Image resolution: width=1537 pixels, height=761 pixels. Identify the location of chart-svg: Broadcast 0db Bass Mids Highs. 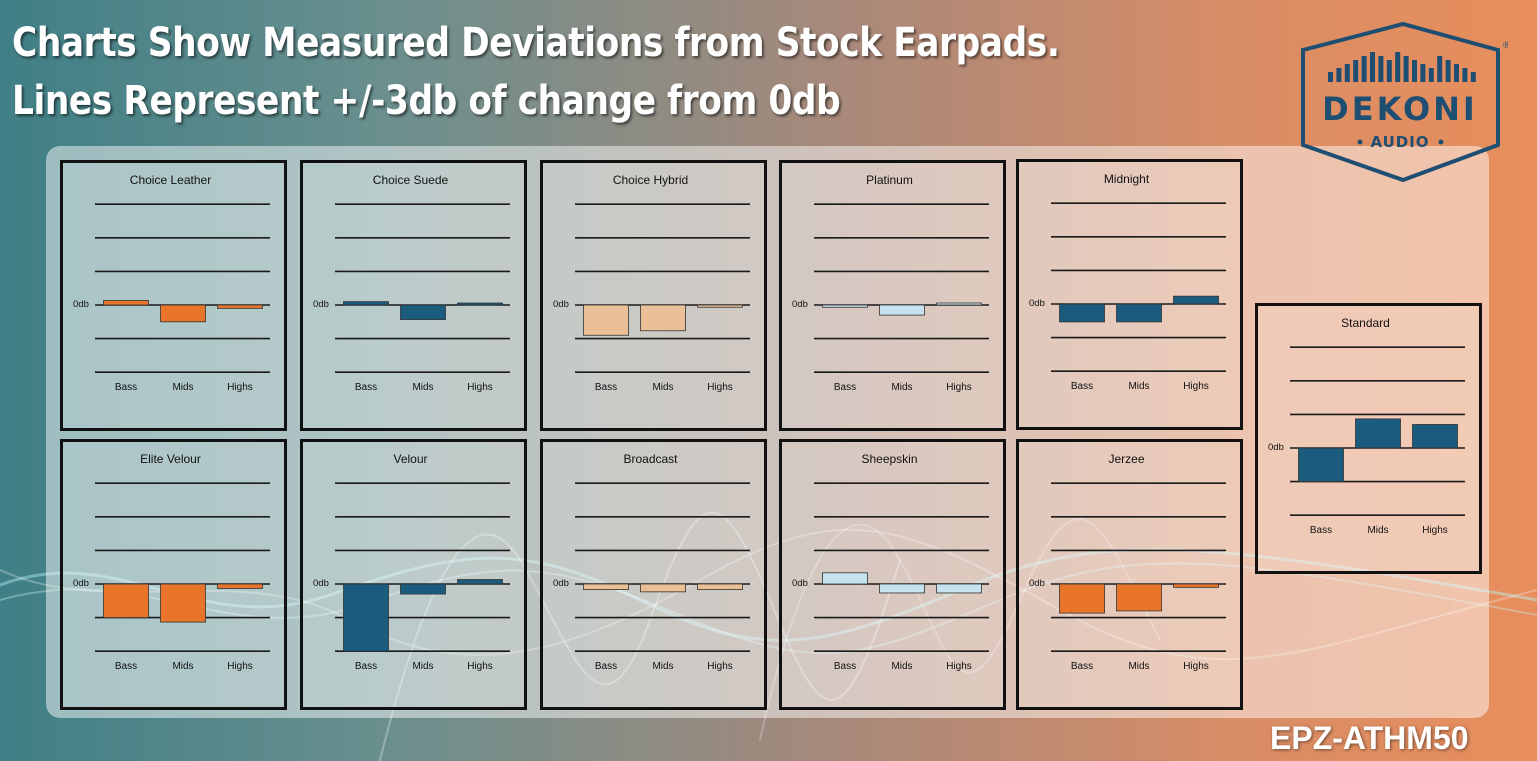
(651, 562).